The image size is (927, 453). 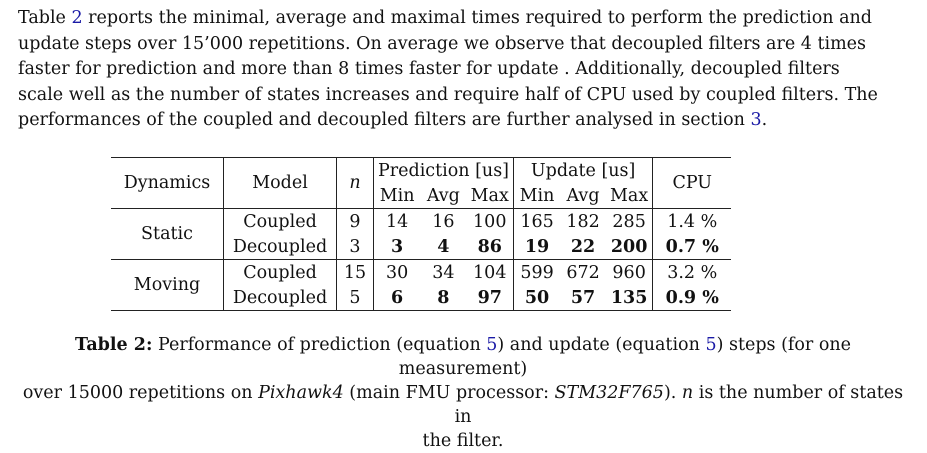 What do you see at coordinates (583, 221) in the screenshot?
I see `value-cell: 182` at bounding box center [583, 221].